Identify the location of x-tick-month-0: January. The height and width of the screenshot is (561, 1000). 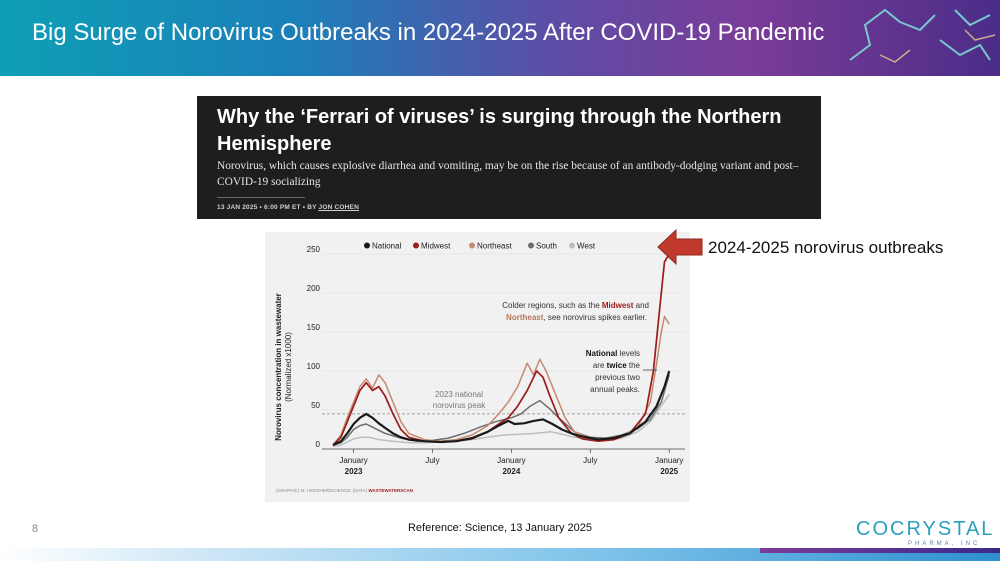
(353, 460).